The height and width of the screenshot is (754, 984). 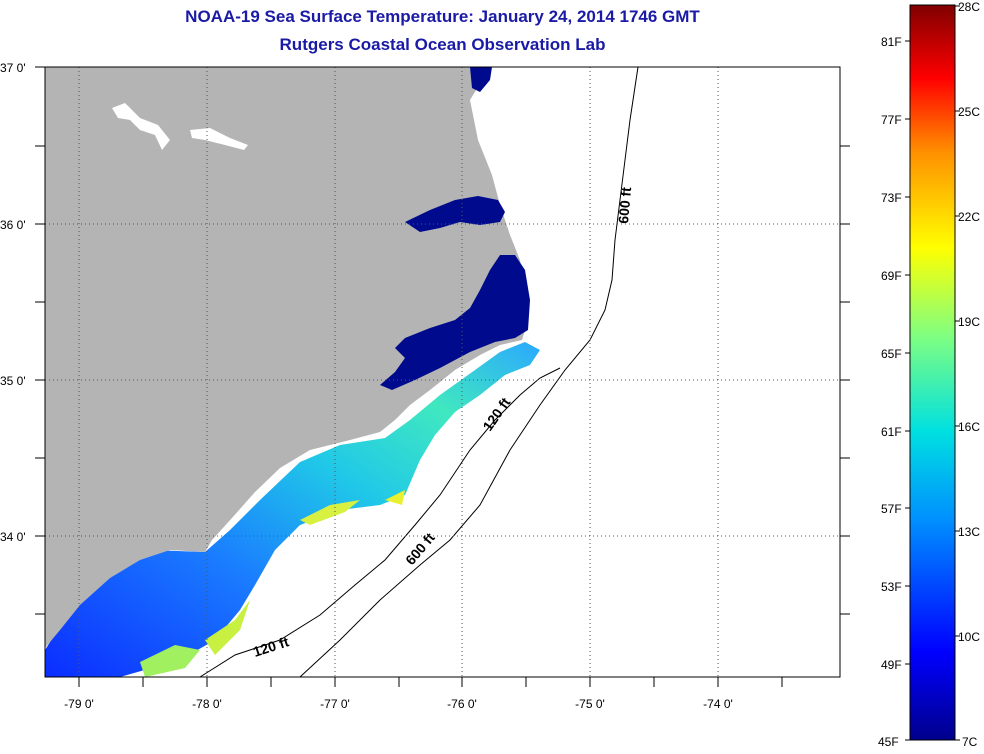 I want to click on lon-label: -78 0', so click(x=207, y=704).